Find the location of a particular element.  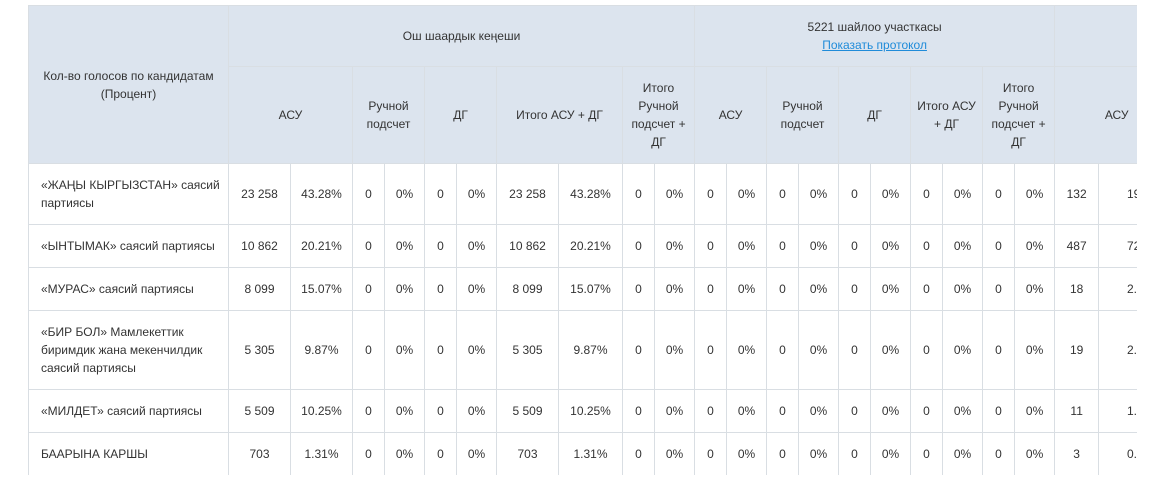

vote-percent-cell: 1.64 is located at coordinates (1117, 411).